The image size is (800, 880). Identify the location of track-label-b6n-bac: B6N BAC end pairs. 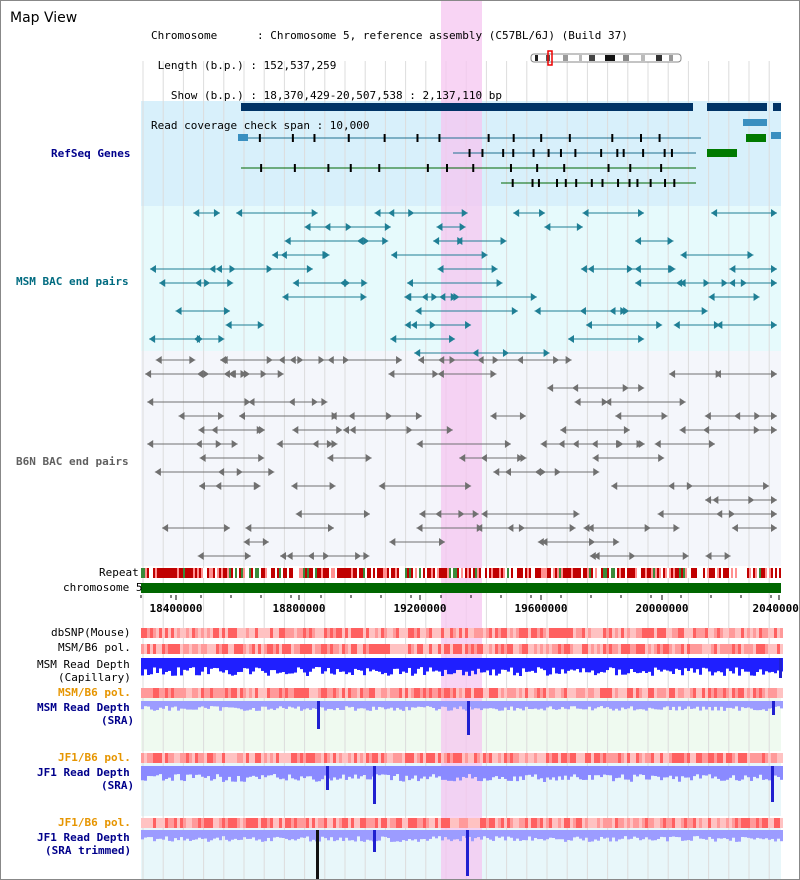
(72, 461).